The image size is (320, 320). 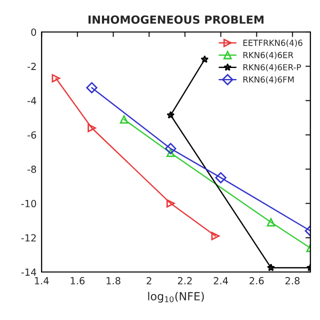 I want to click on x-tick-label: 1.6, so click(x=77, y=280).